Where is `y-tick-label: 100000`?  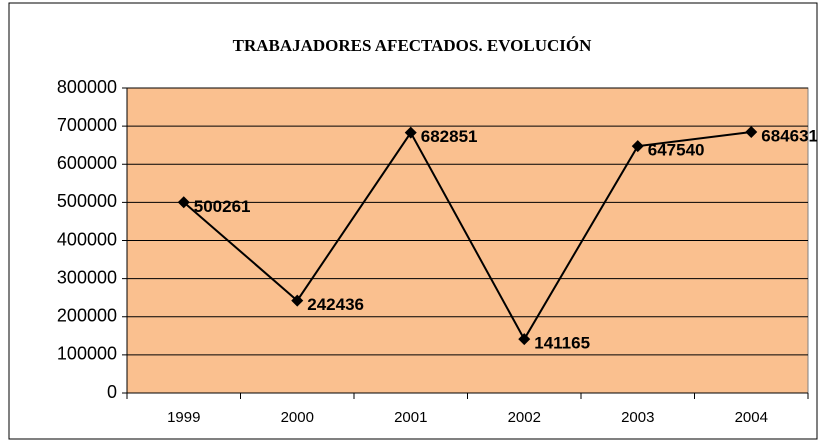 y-tick-label: 100000 is located at coordinates (87, 354).